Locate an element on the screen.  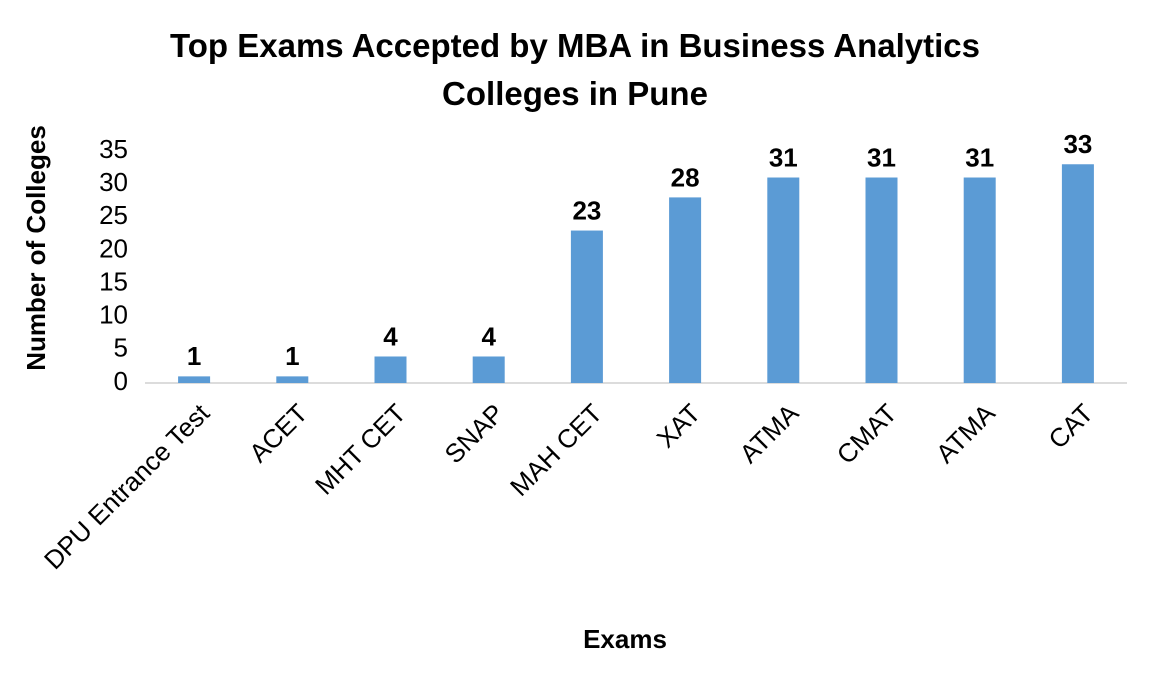
y-tick-label: 15 is located at coordinates (113, 281).